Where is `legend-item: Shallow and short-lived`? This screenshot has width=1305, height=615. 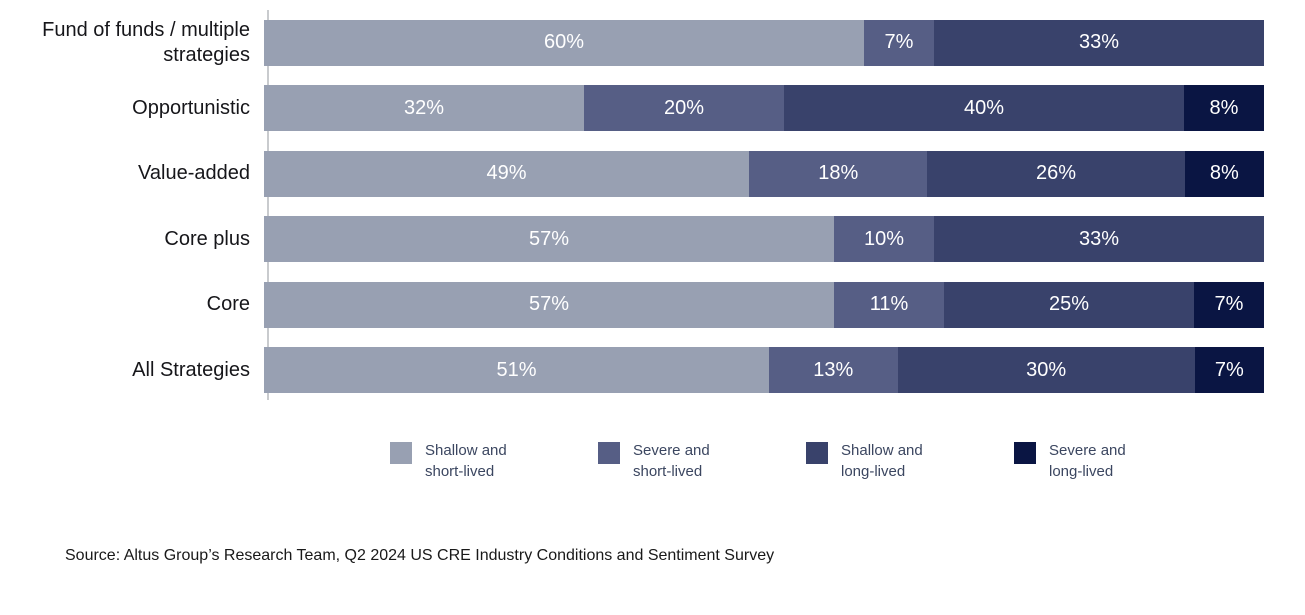 legend-item: Shallow and short-lived is located at coordinates (483, 461).